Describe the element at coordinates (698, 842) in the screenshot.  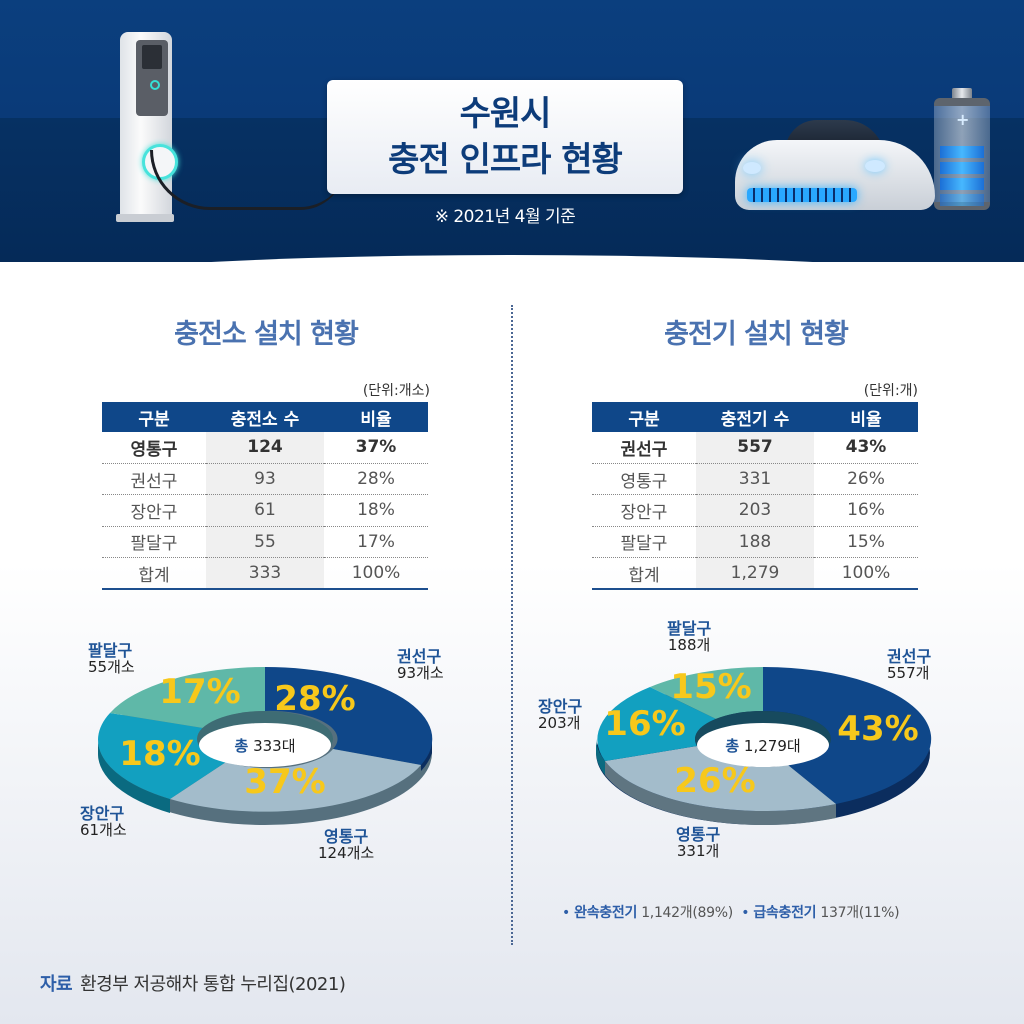
I see `label-yeongtong: 영통구 331개` at that location.